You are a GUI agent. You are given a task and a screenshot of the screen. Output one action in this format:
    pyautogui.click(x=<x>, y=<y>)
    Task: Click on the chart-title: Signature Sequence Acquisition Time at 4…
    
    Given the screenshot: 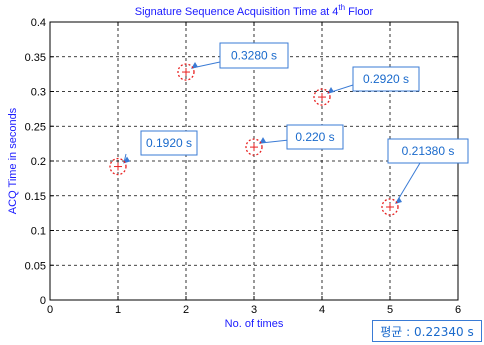 What is the action you would take?
    pyautogui.click(x=254, y=10)
    